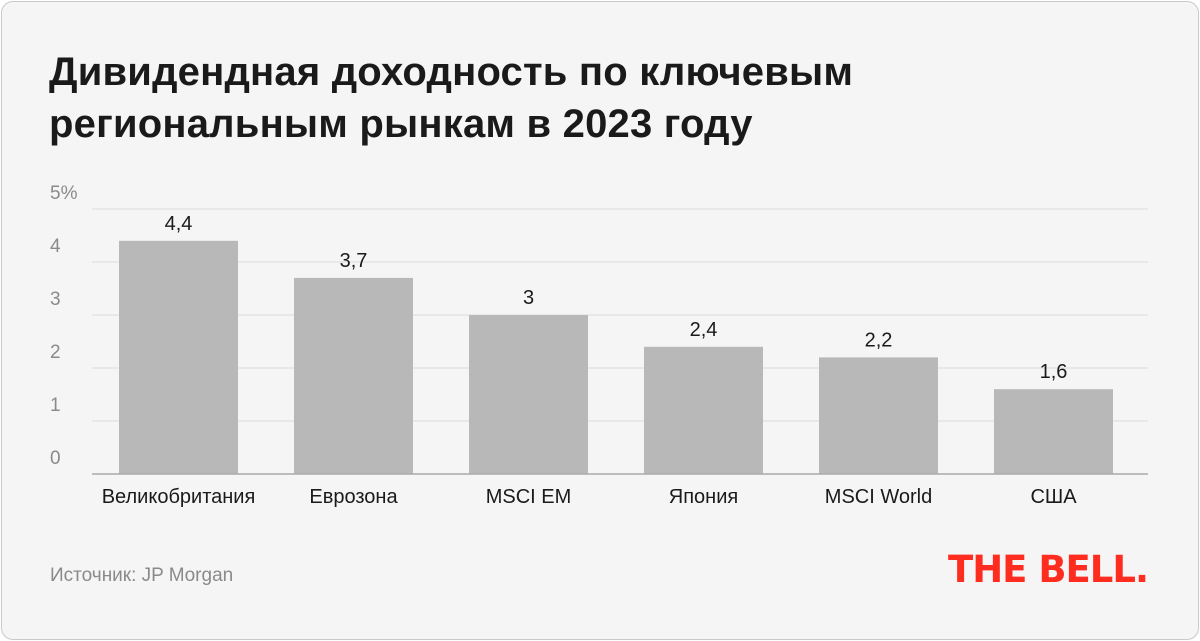 The height and width of the screenshot is (641, 1200). What do you see at coordinates (1053, 497) in the screenshot?
I see `x-category-label: США` at bounding box center [1053, 497].